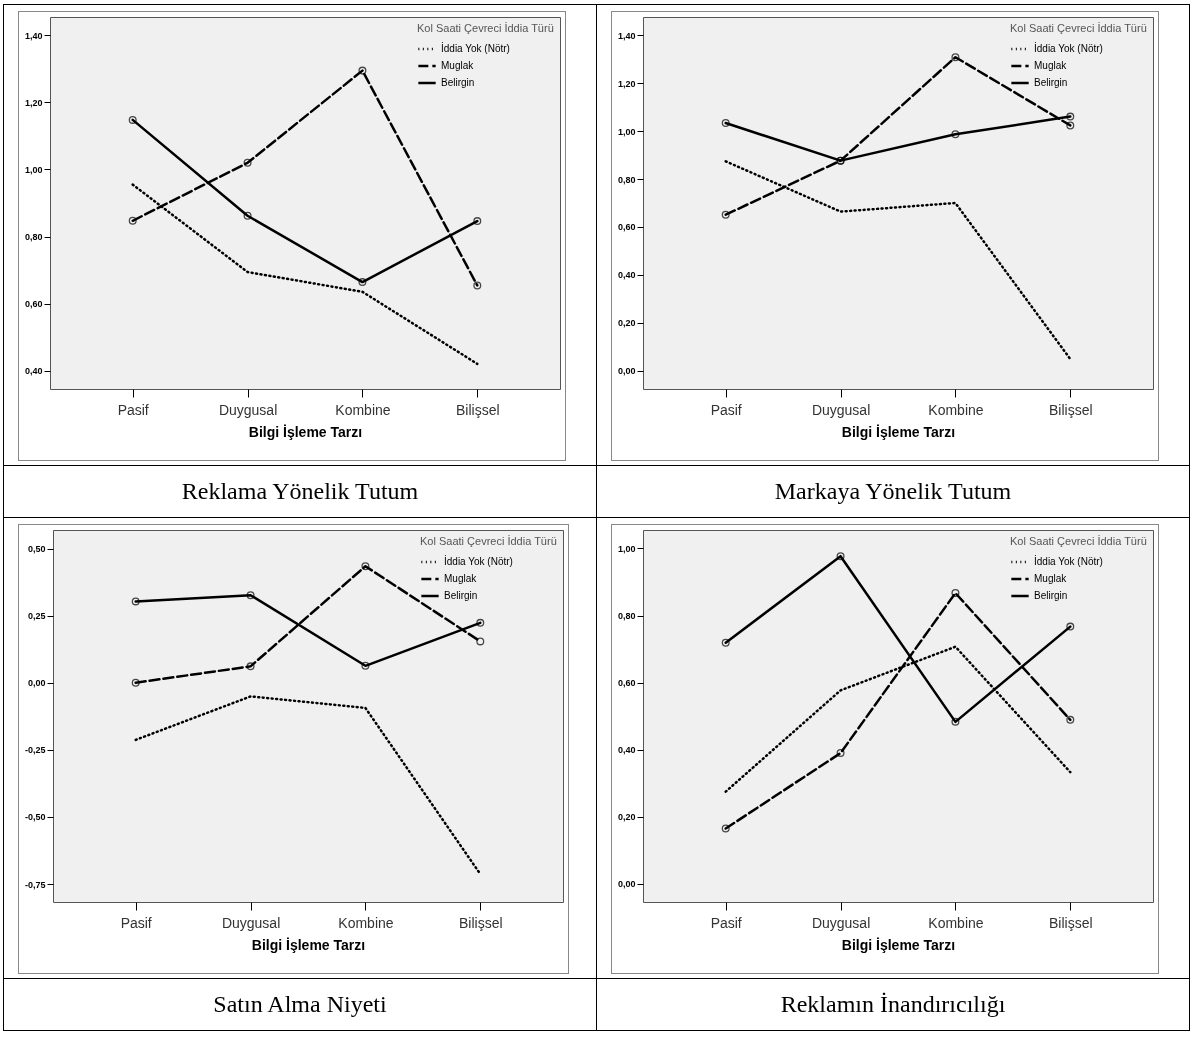 Image resolution: width=1199 pixels, height=1063 pixels. I want to click on y-tick-label: -0,25, so click(35, 750).